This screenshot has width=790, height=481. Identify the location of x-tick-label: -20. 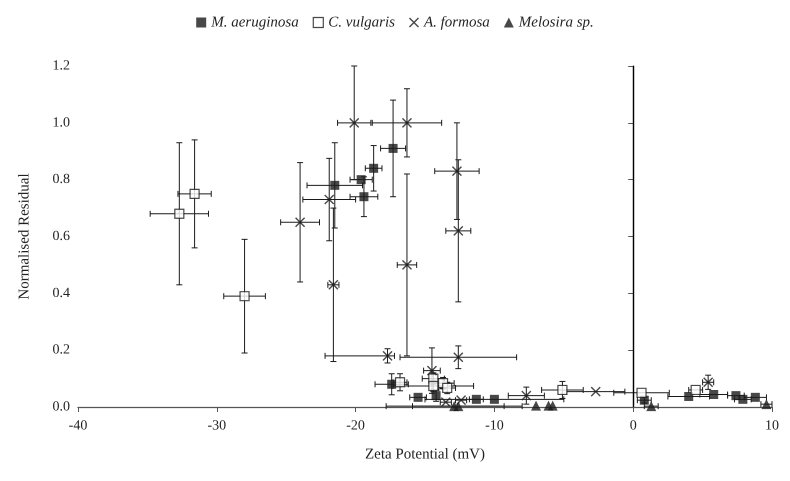
(355, 426).